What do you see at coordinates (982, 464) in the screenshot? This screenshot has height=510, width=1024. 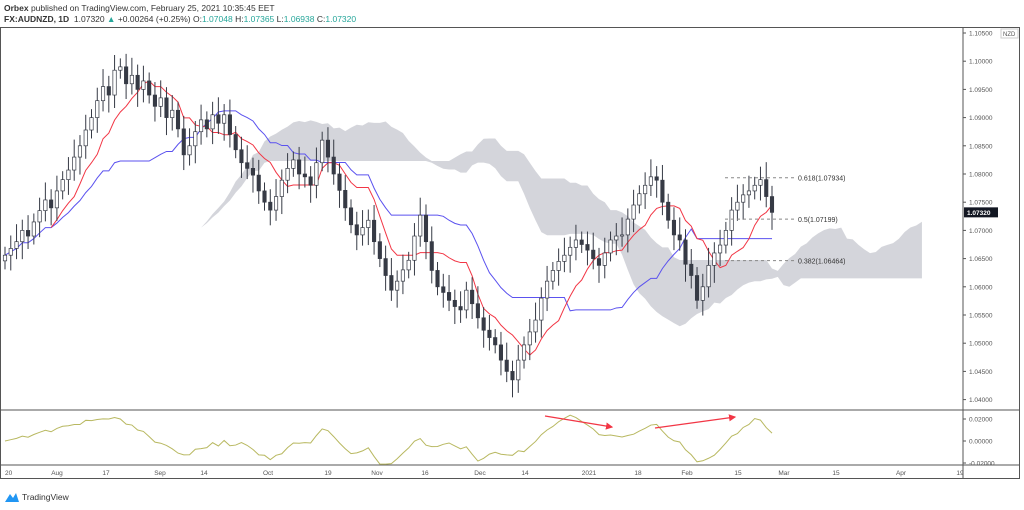 I see `indicator-tick-label: -0.02000` at bounding box center [982, 464].